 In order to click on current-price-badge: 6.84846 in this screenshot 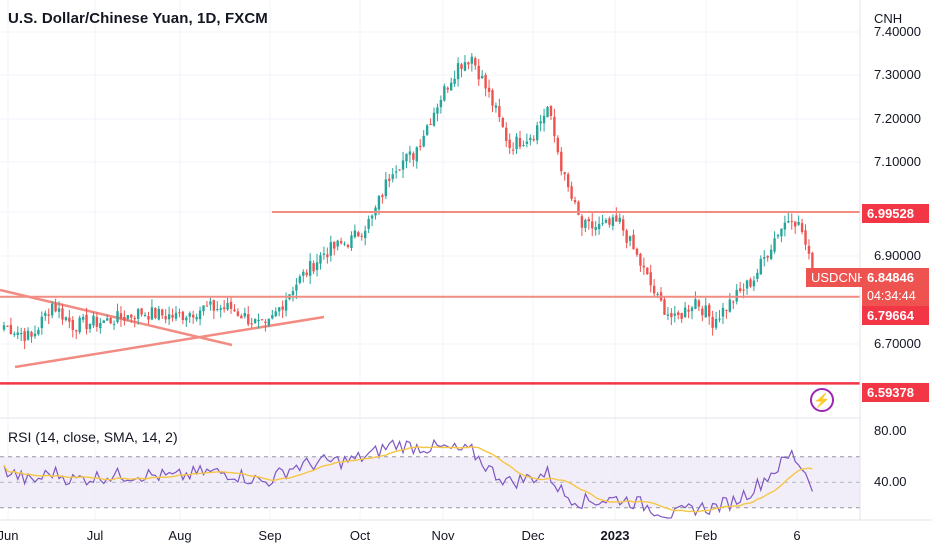, I will do `click(895, 277)`.